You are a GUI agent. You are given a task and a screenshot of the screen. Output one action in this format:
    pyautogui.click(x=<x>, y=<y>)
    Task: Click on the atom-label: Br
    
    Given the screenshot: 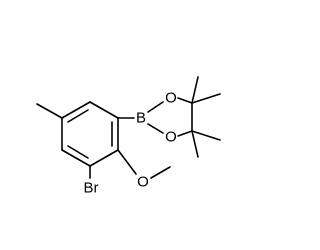 What is the action you would take?
    pyautogui.click(x=91, y=188)
    